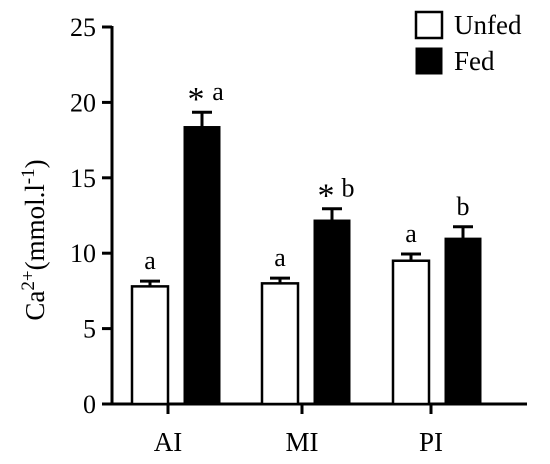 This screenshot has width=550, height=464. Describe the element at coordinates (91, 216) in the screenshot. I see `y-ticks: 0 5 10 15 20 25` at that location.